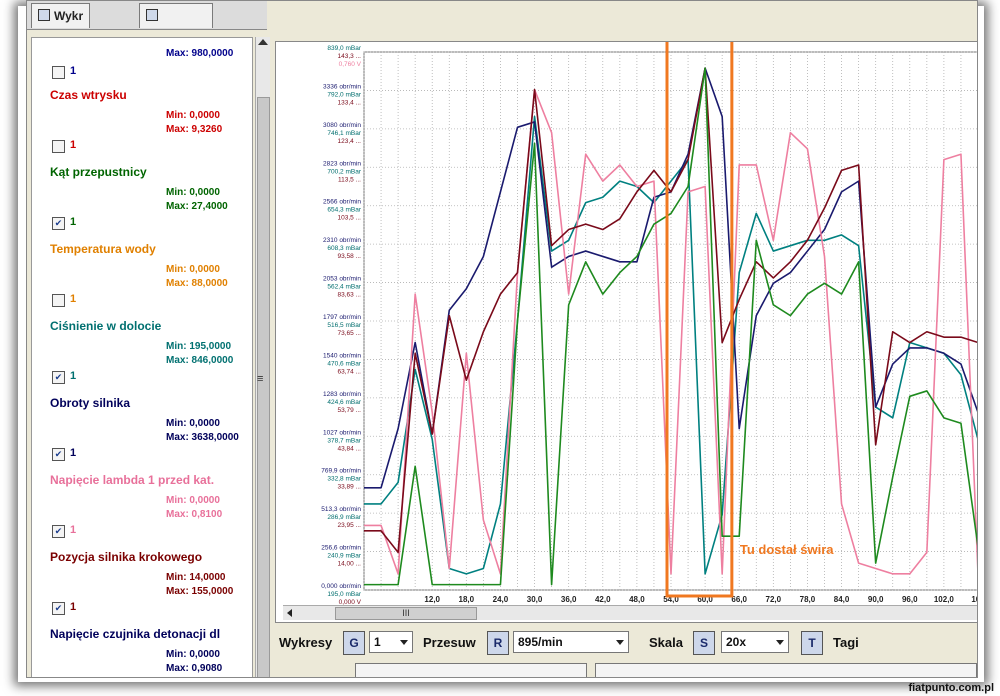 Image resolution: width=1000 pixels, height=696 pixels. What do you see at coordinates (344, 479) in the screenshot?
I see `y-axis-label: 332,8 mBar` at bounding box center [344, 479].